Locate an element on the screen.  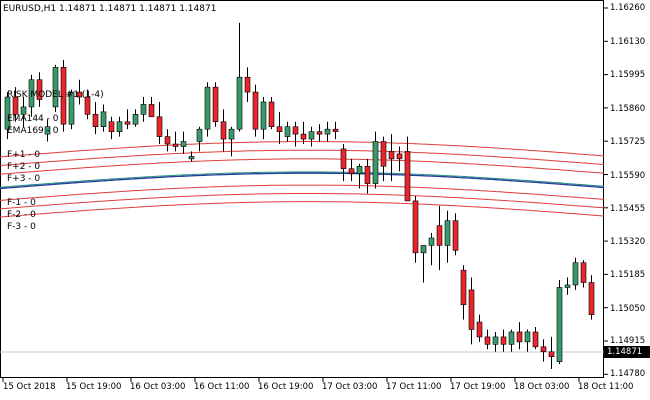
ema169-label: EMA169 - 0 is located at coordinates (33, 131).